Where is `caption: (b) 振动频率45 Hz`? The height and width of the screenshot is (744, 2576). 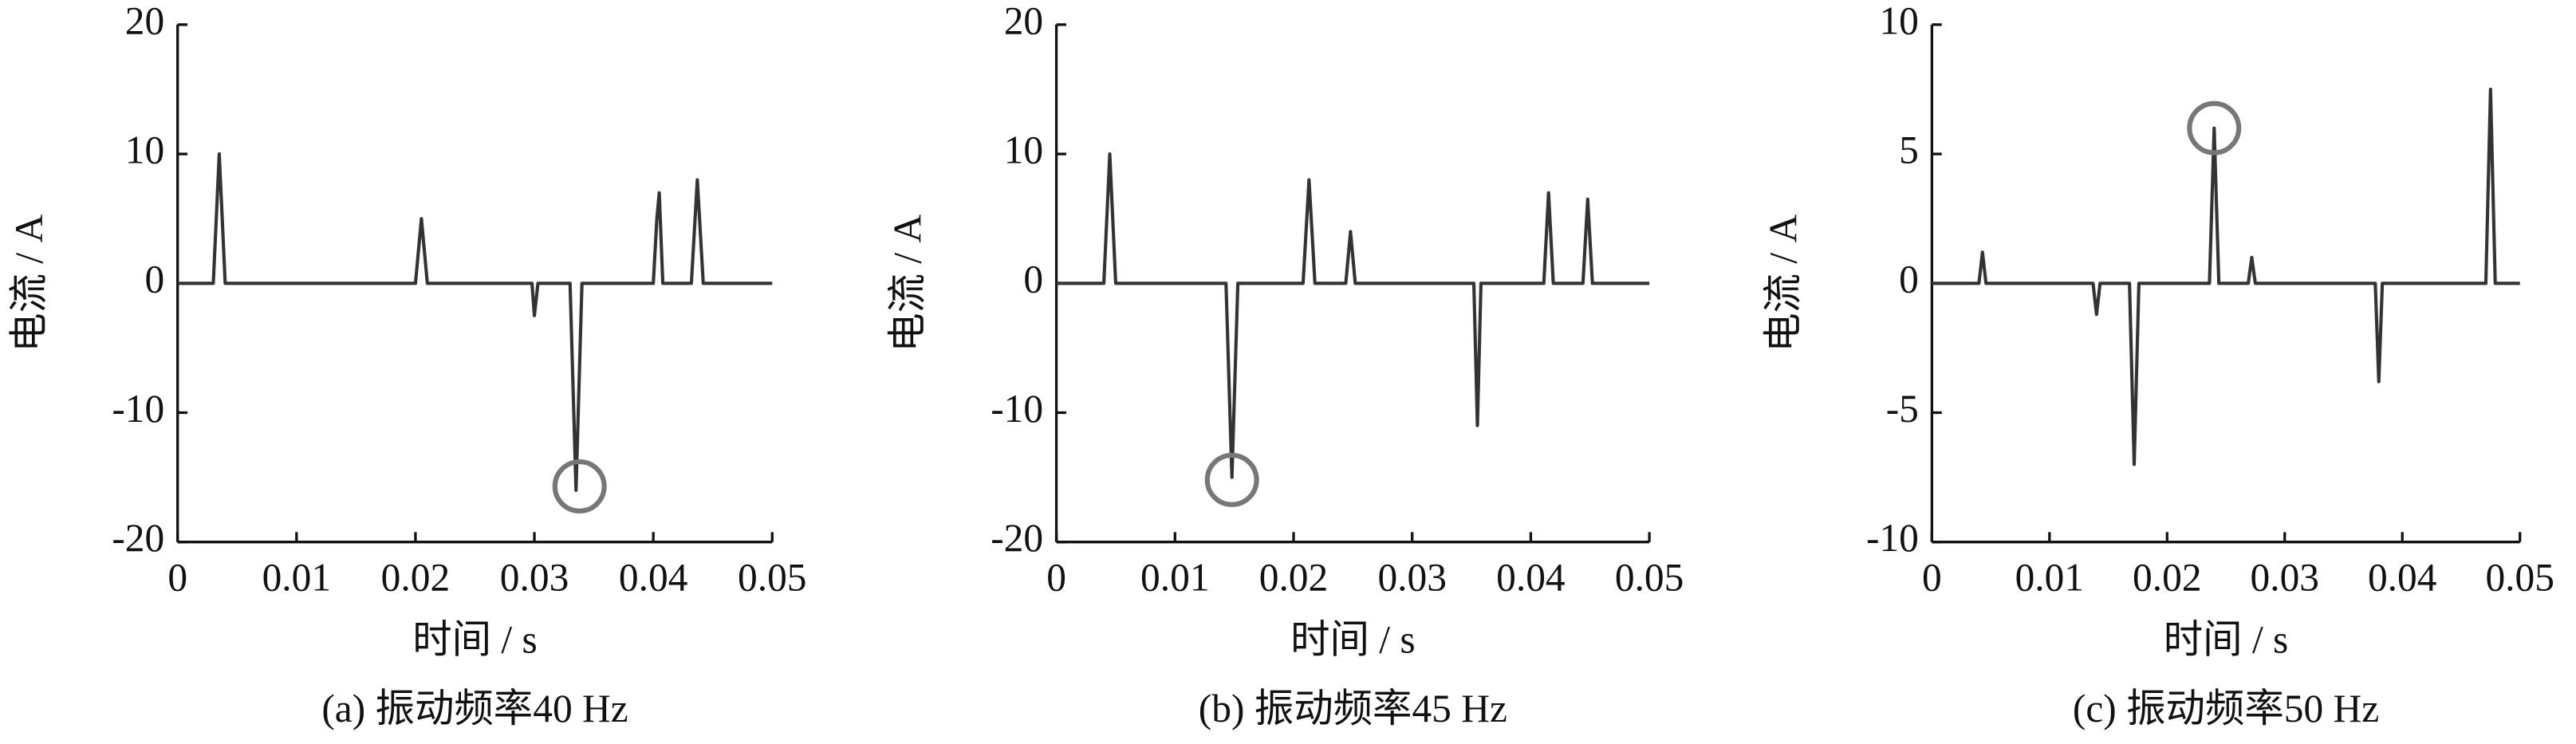
caption: (b) 振动频率45 Hz is located at coordinates (1353, 709).